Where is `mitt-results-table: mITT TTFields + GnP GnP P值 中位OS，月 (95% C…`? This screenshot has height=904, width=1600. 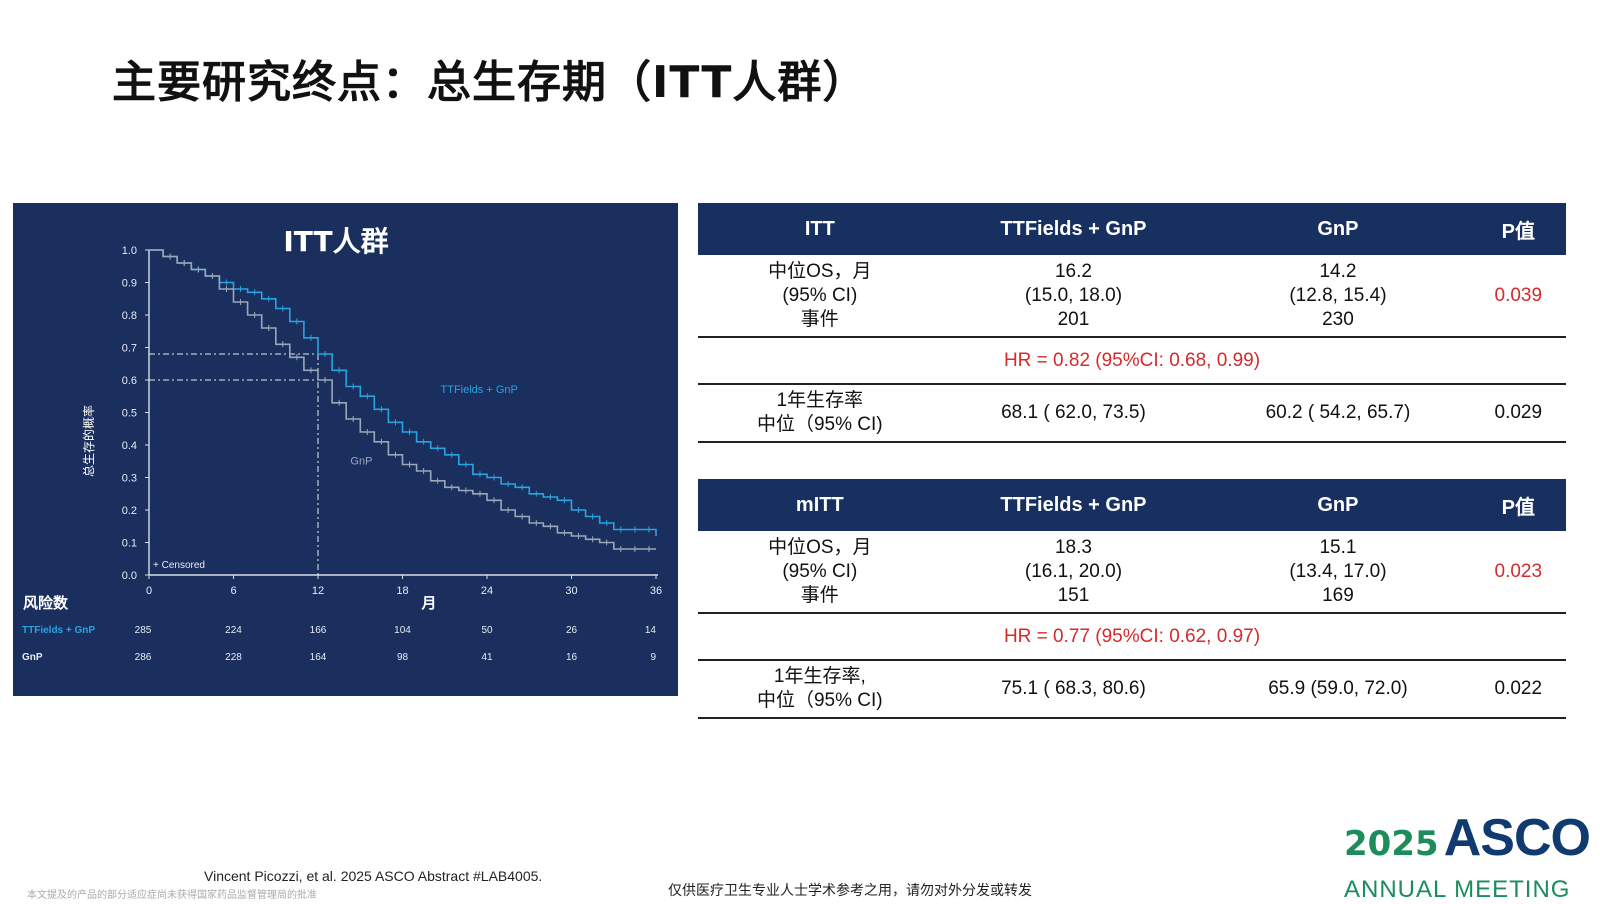
mitt-results-table: mITT TTFields + GnP GnP P值 中位OS，月 (95% C… is located at coordinates (1132, 599).